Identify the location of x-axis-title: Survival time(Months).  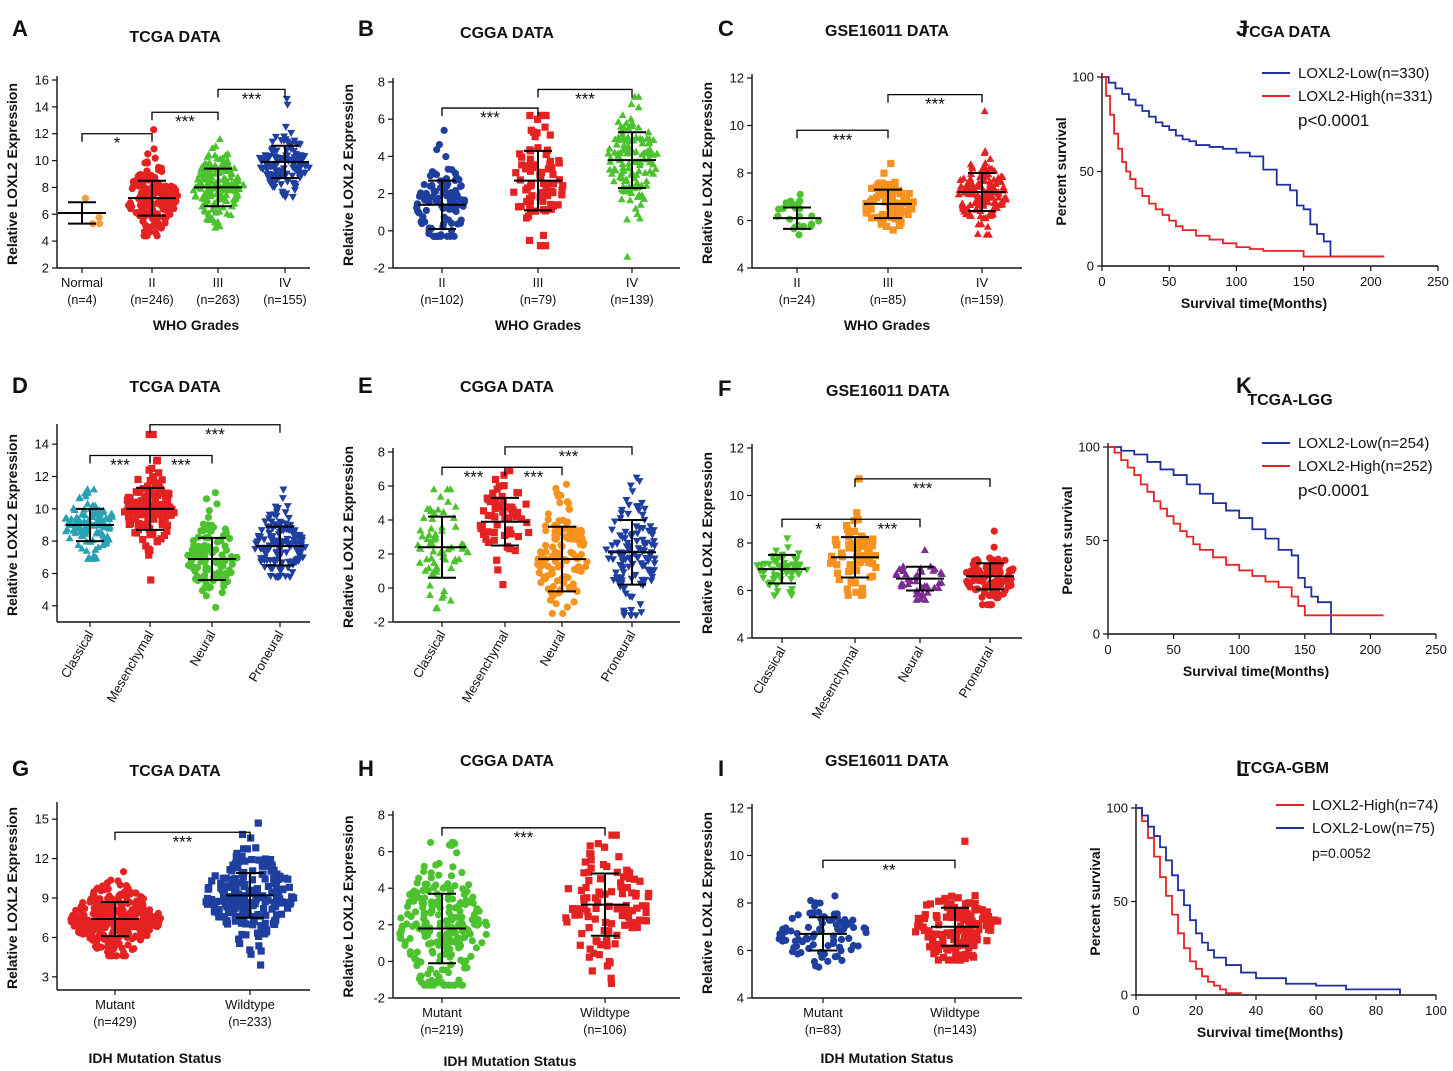
(1270, 1032).